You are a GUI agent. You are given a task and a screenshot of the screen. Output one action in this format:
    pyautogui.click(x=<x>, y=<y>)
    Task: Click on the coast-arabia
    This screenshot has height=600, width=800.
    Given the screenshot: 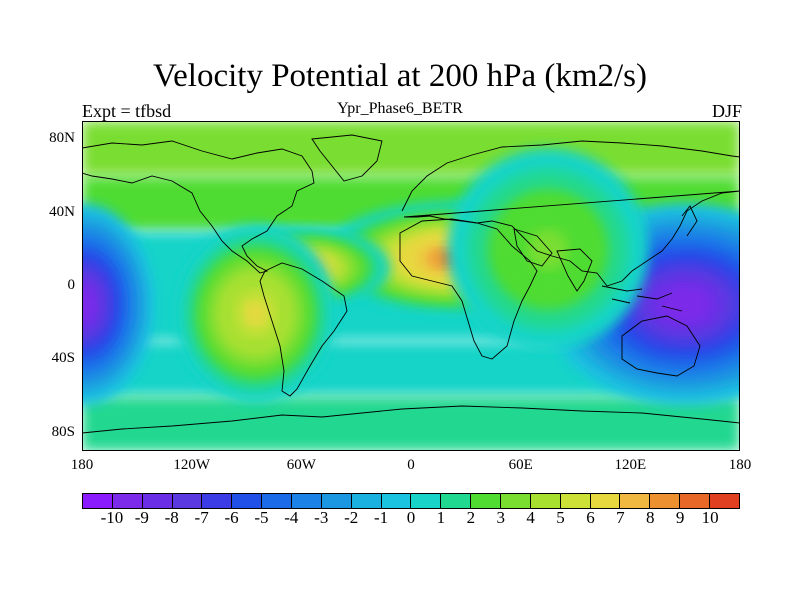 What is the action you would take?
    pyautogui.click(x=533, y=247)
    